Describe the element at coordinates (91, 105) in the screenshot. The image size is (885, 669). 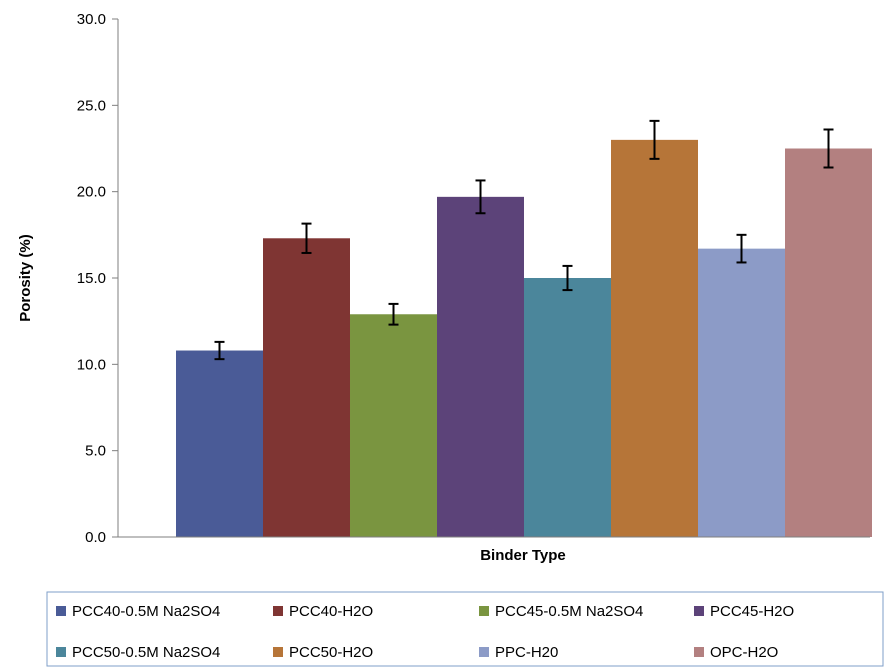
I see `y-tick-label: 25.0` at that location.